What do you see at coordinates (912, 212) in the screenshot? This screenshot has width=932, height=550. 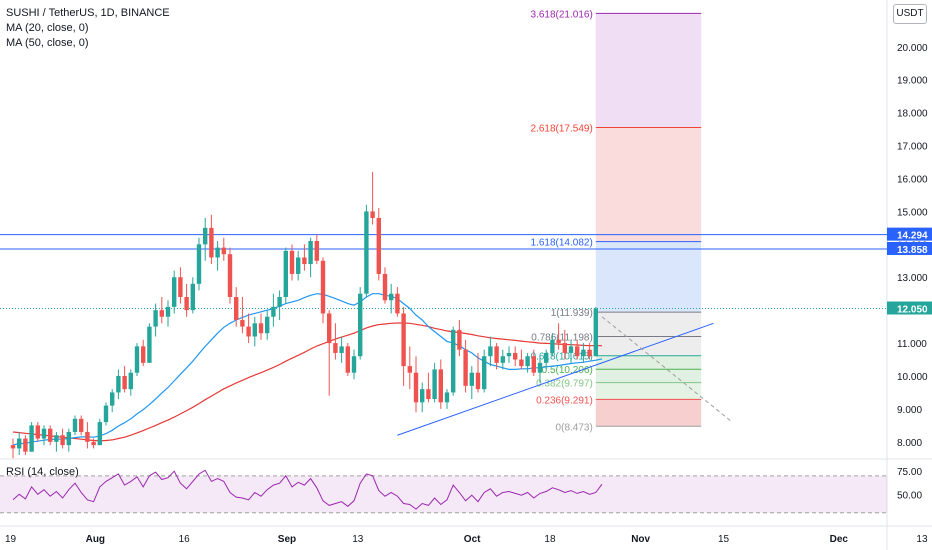 I see `price-tick-label: 15.000` at bounding box center [912, 212].